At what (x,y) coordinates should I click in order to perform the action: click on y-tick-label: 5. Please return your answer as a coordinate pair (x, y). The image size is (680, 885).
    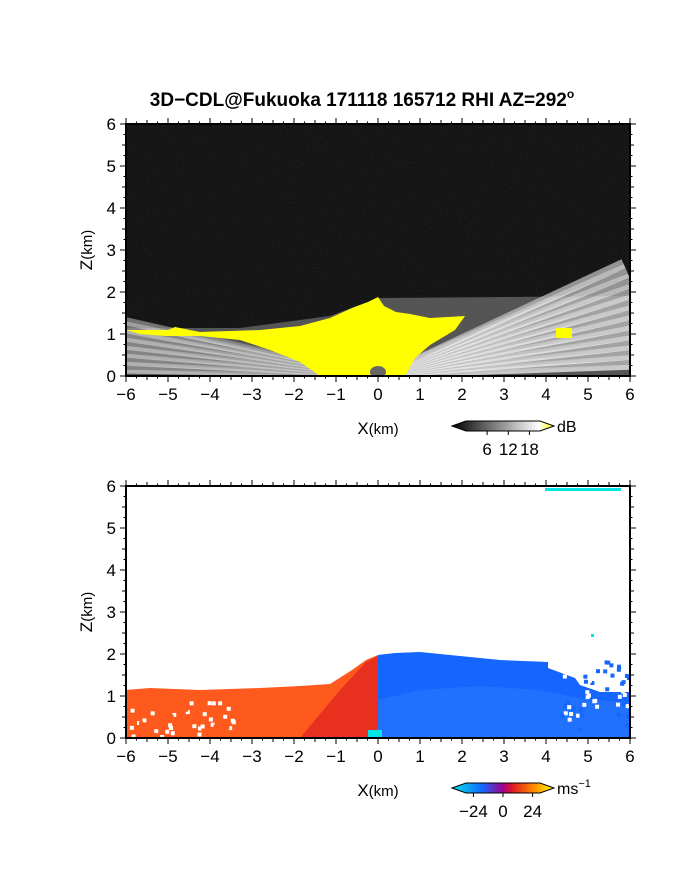
    Looking at the image, I should click on (111, 166).